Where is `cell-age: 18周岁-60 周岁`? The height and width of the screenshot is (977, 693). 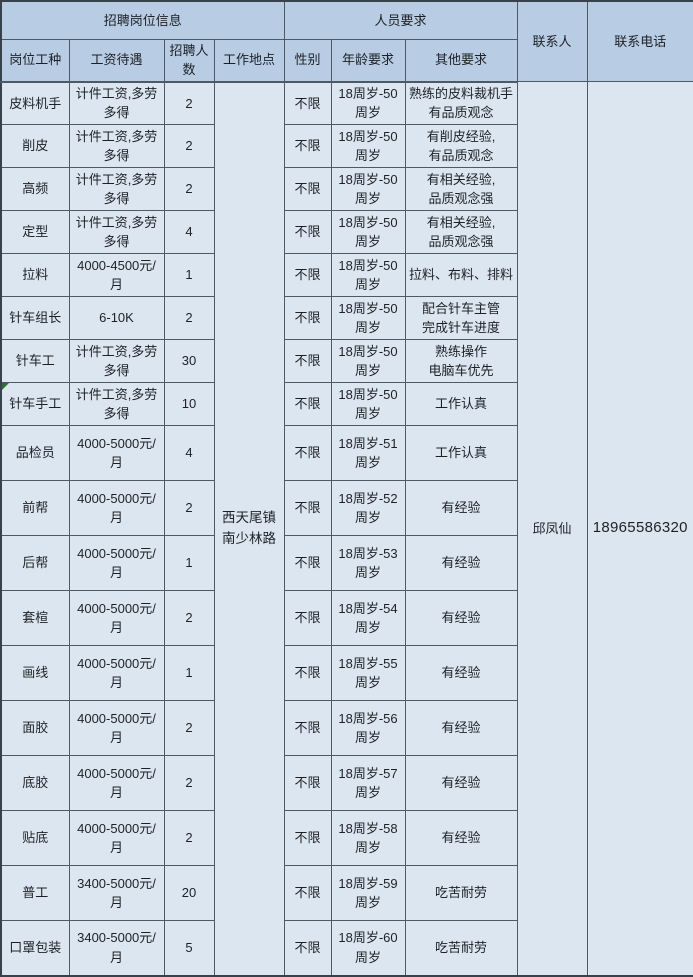
cell-age: 18周岁-60 周岁 is located at coordinates (368, 948).